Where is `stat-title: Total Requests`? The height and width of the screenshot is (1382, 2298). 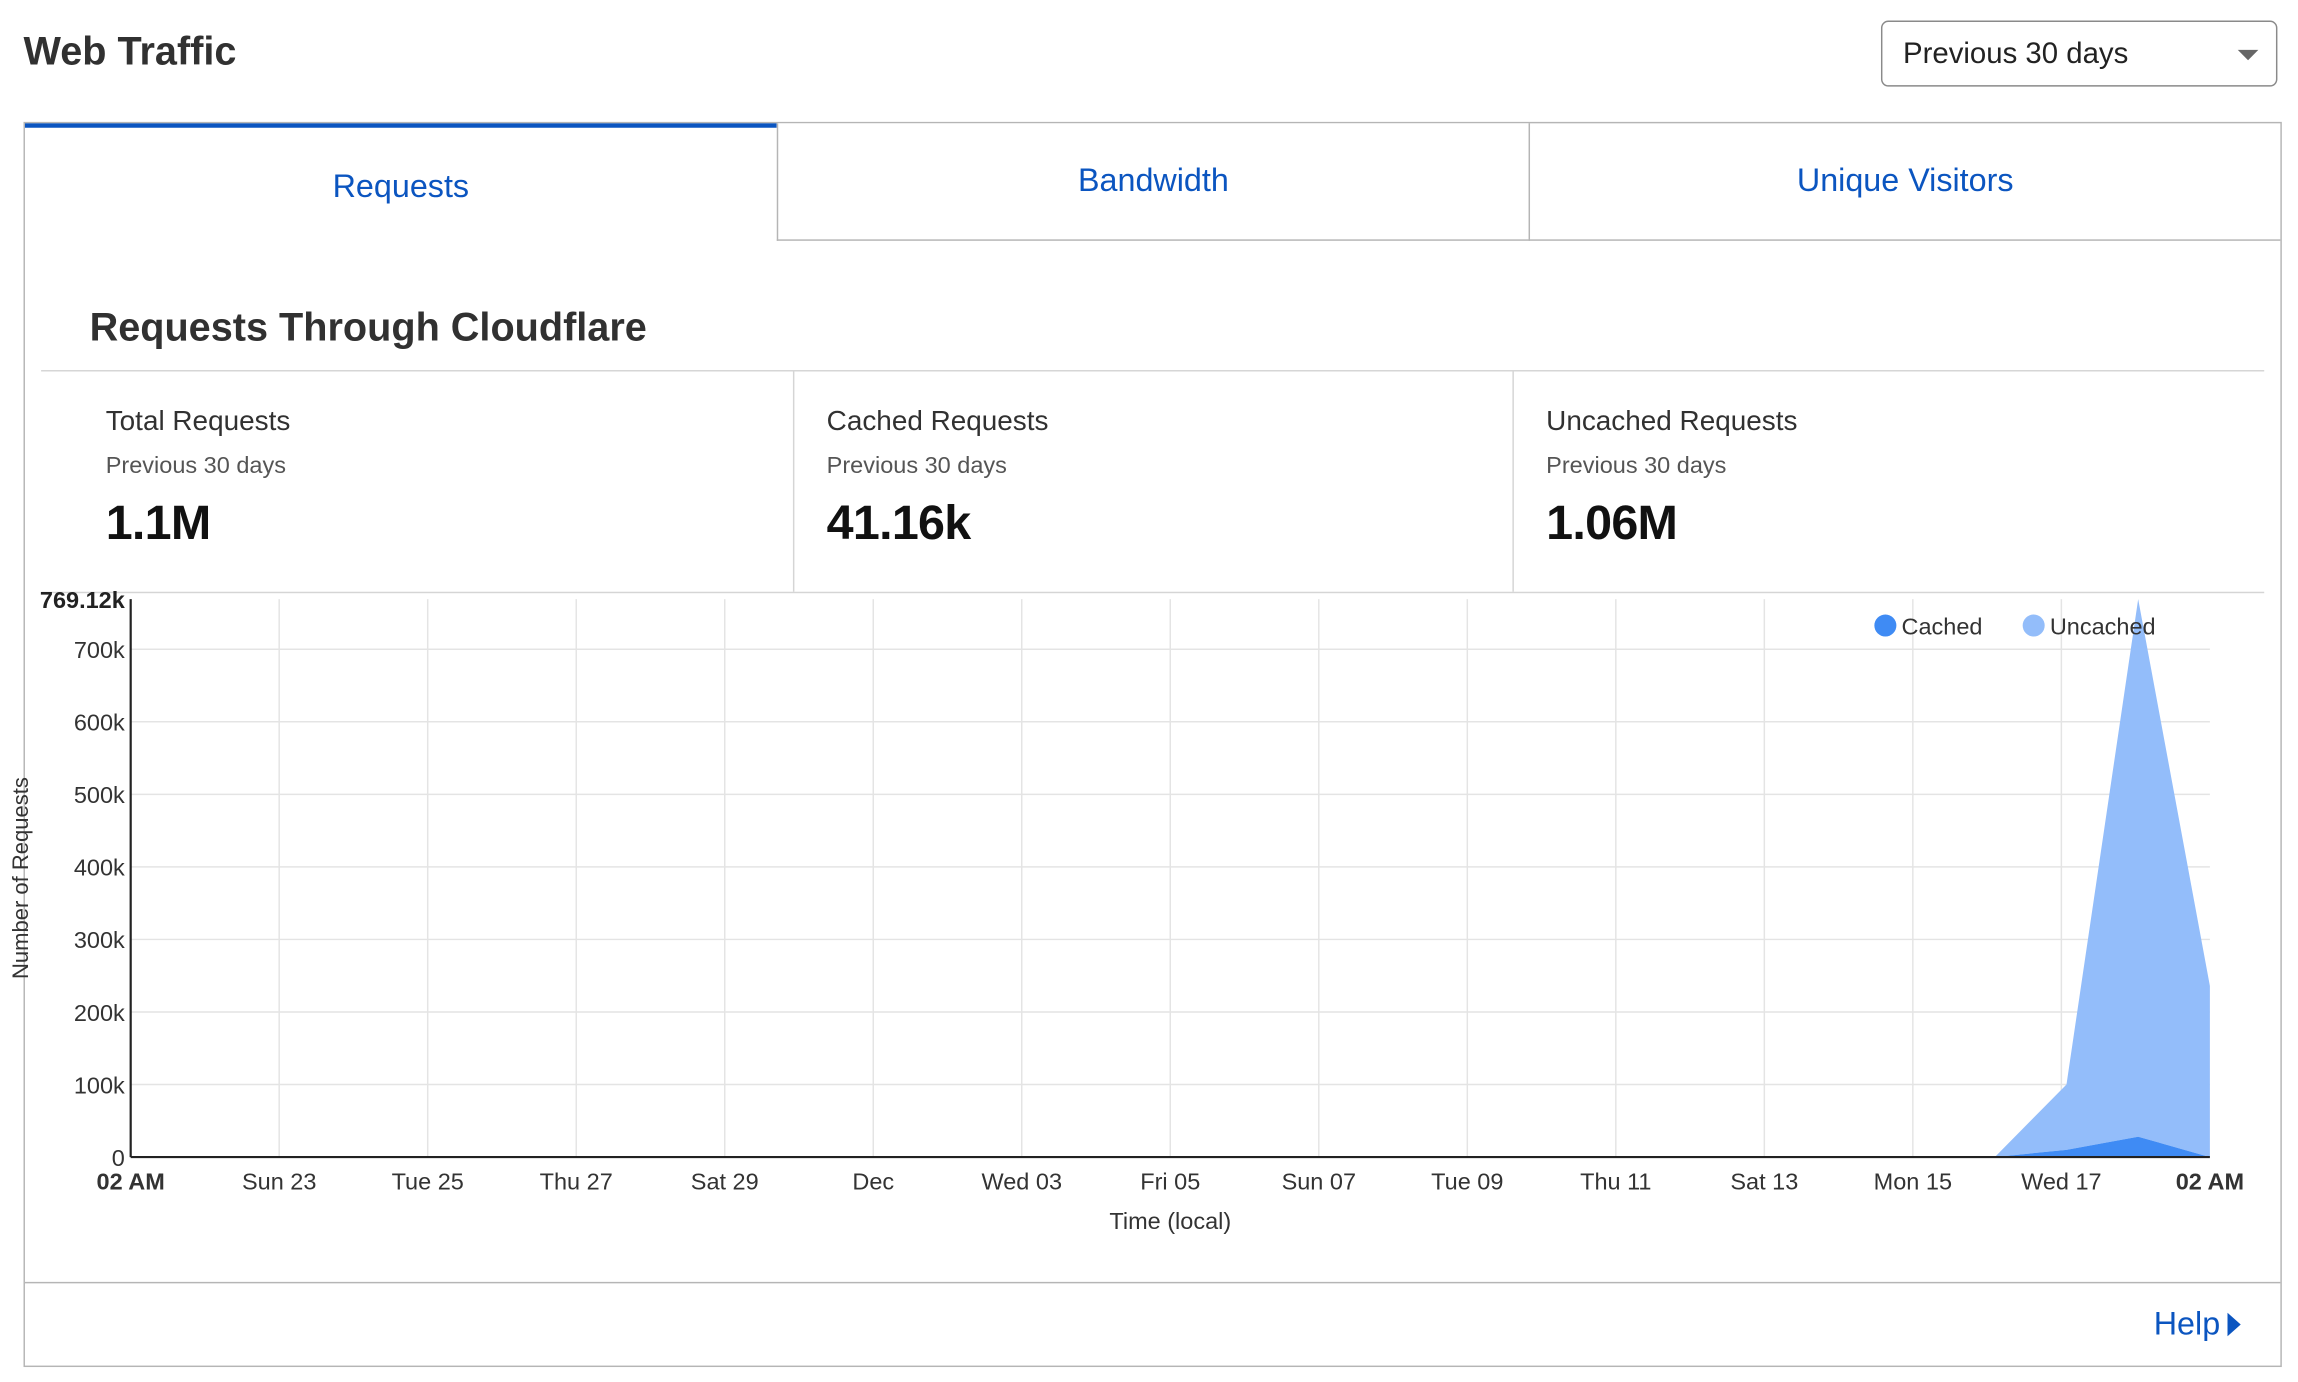 stat-title: Total Requests is located at coordinates (198, 422).